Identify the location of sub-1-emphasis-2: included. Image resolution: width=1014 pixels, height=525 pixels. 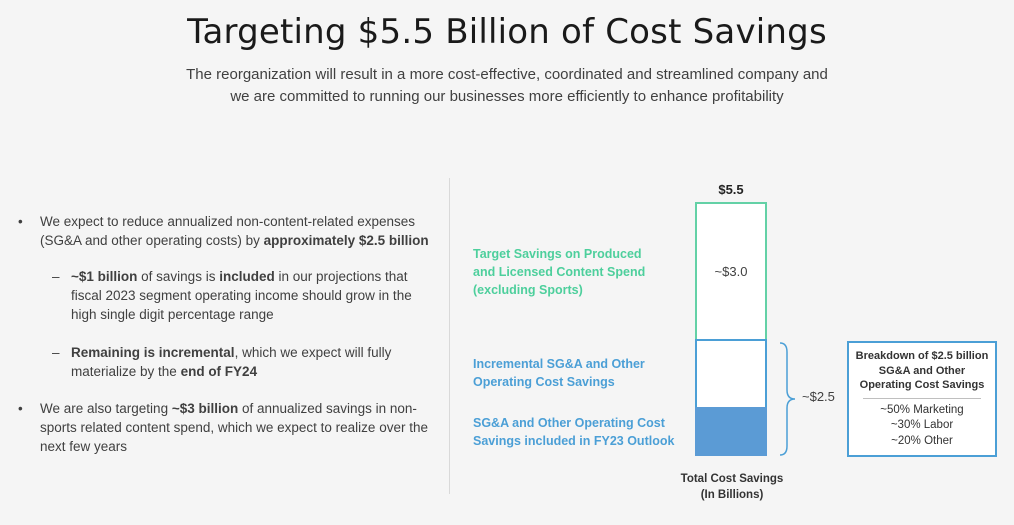
(247, 276).